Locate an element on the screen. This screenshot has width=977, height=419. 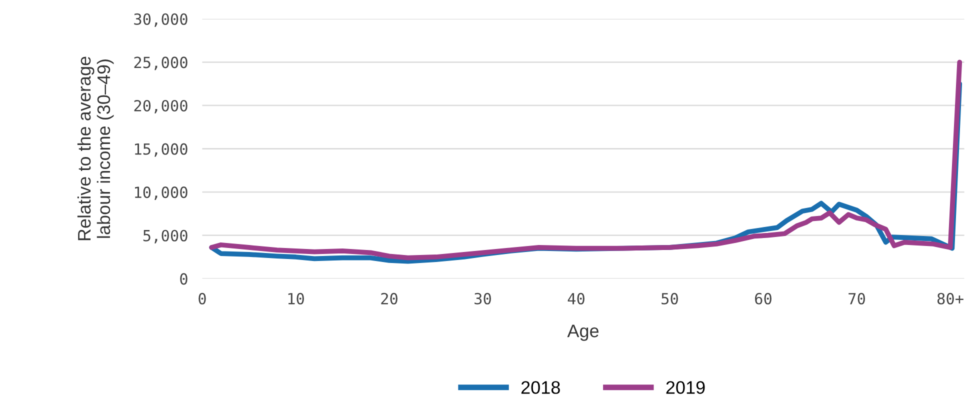
y-tick-label: 20,000 is located at coordinates (161, 107).